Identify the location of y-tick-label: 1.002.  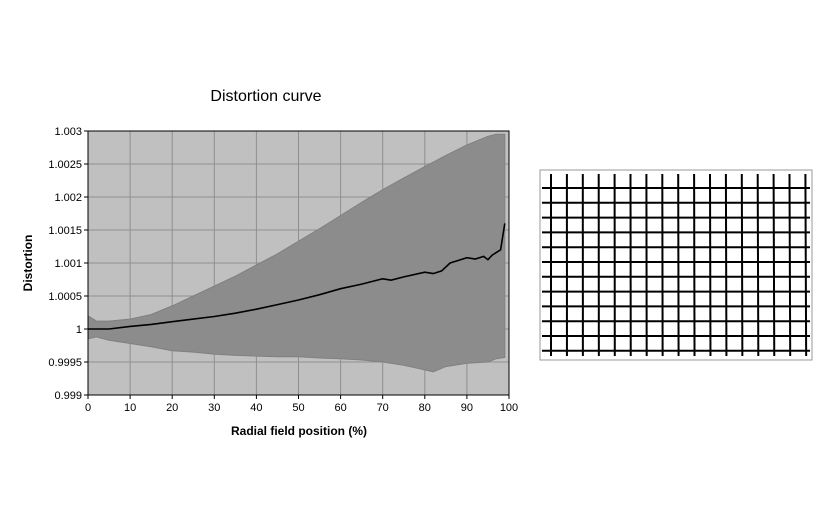
(68, 198).